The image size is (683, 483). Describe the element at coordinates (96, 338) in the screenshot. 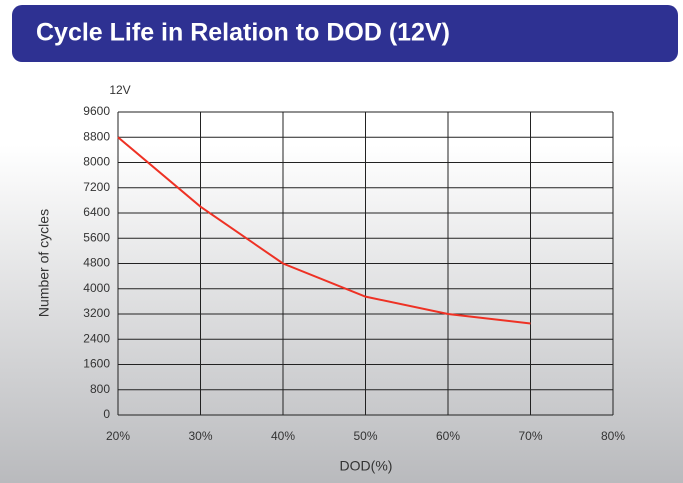

I see `y-tick-label: 2400` at that location.